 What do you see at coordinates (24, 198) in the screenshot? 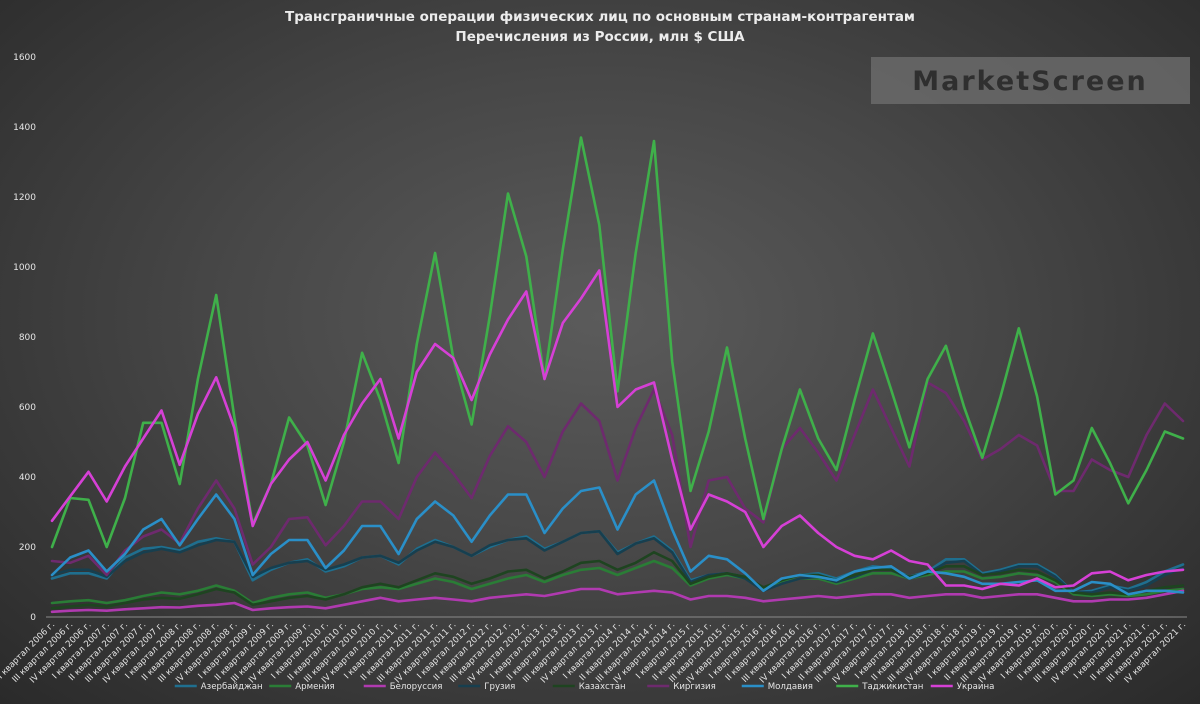
I see `y-tick-label: 1200` at bounding box center [24, 198].